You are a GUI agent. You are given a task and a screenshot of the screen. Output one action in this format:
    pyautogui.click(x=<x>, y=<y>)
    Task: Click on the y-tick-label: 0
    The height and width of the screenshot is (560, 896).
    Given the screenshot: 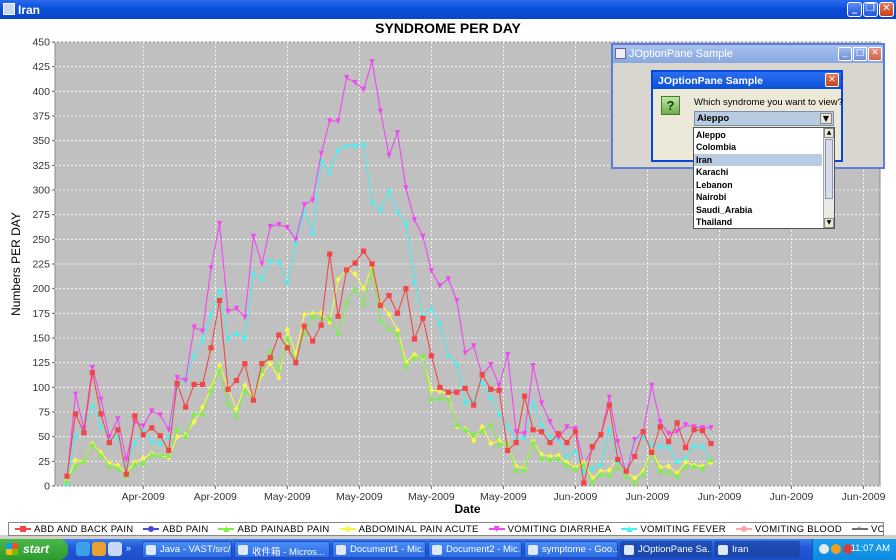 What is the action you would take?
    pyautogui.click(x=47, y=487)
    